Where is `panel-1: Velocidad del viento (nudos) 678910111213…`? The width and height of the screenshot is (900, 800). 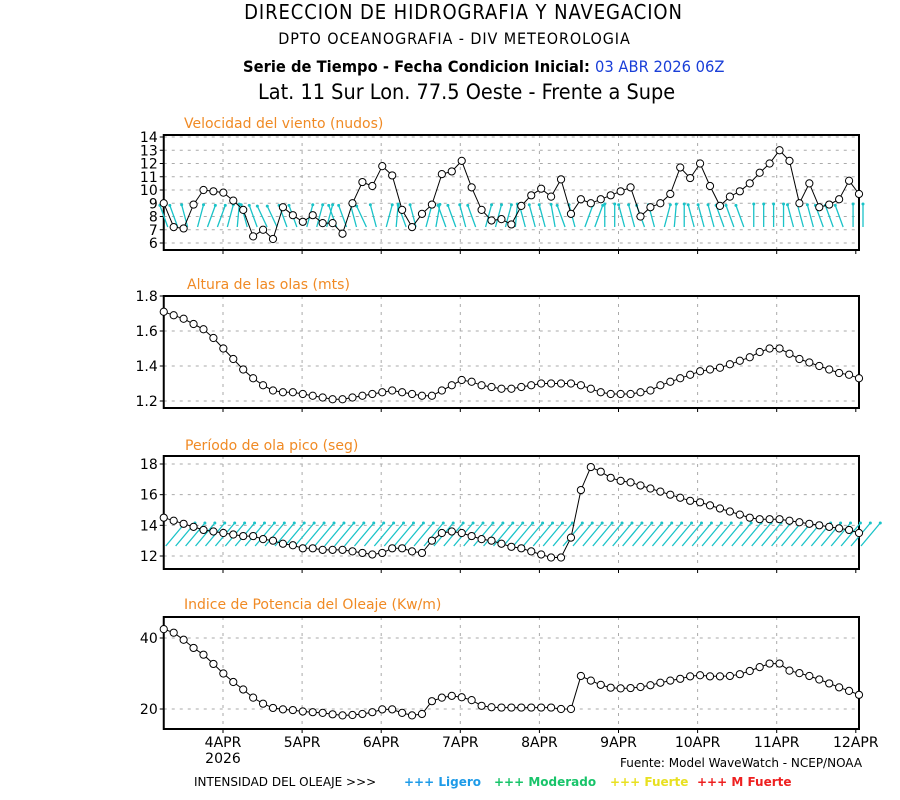 panel-1: Velocidad del viento (nudos) 678910111213… is located at coordinates (502, 185).